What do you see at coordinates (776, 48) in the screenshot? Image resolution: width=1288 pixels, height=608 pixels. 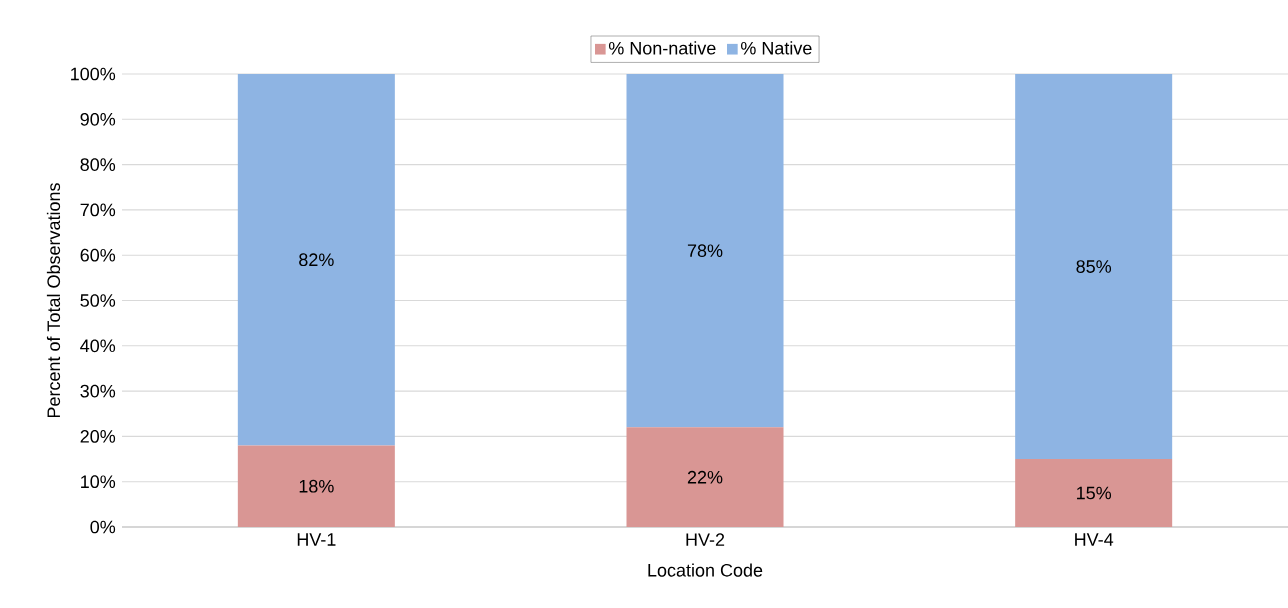 I see `legend-label: % Native` at bounding box center [776, 48].